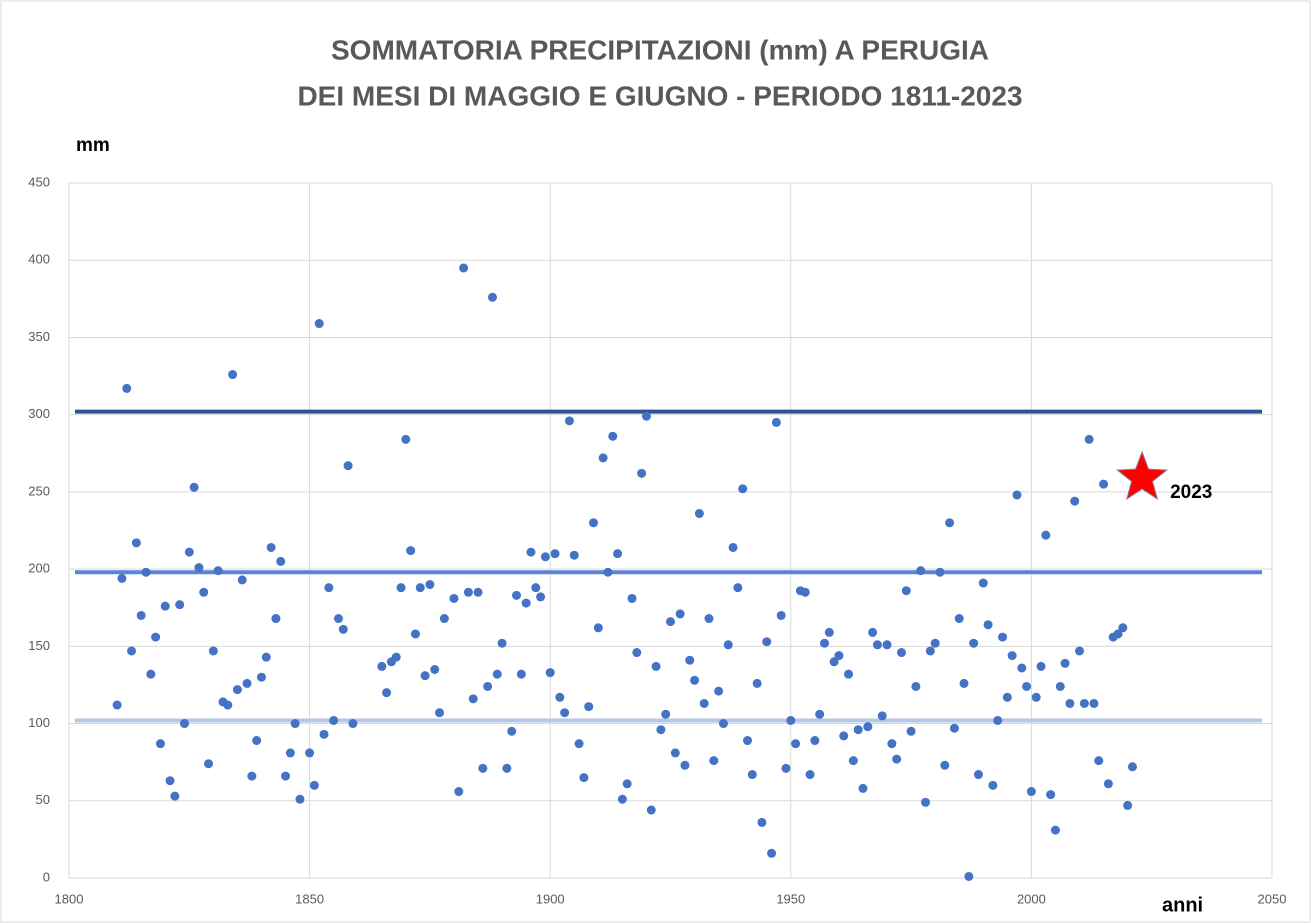 This screenshot has width=1311, height=923. I want to click on y-tick-label: 250, so click(39, 490).